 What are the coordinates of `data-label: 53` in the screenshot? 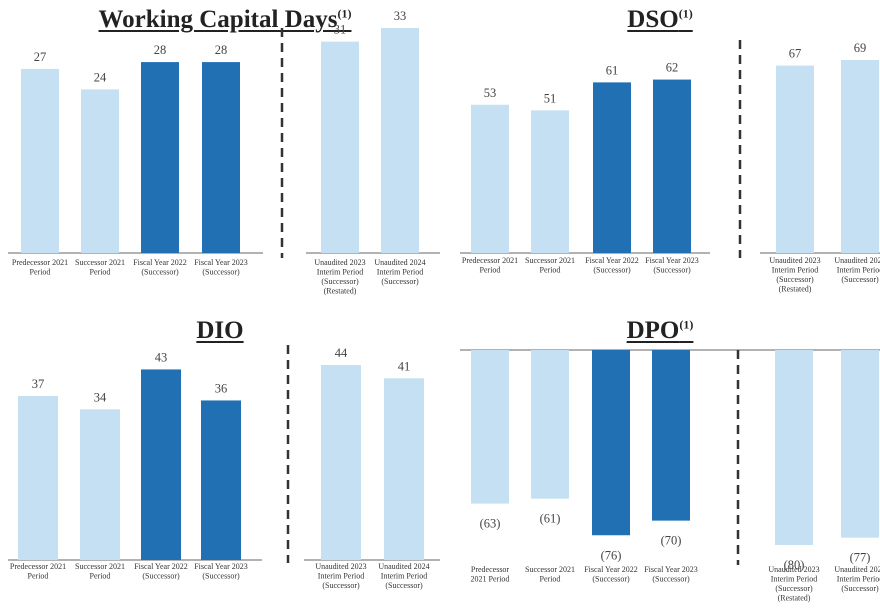 It's located at (490, 93).